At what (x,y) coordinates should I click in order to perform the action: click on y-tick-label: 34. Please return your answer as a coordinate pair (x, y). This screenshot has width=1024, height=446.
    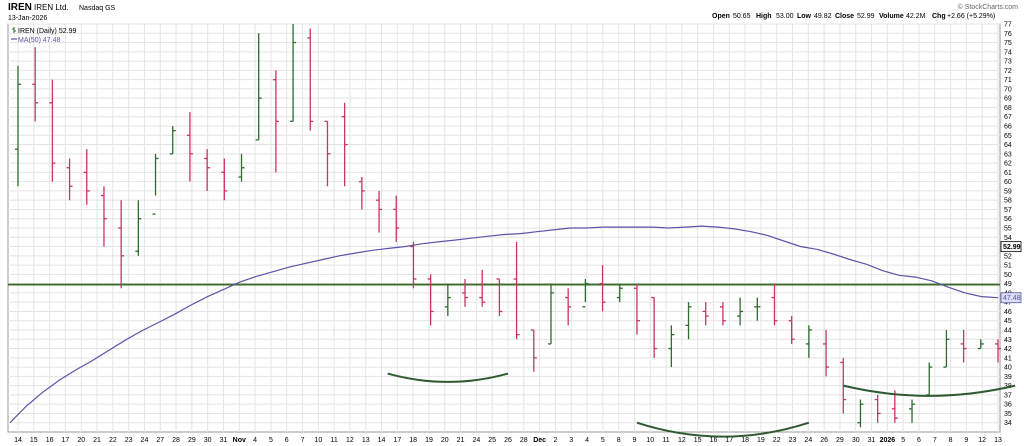
    Looking at the image, I should click on (1008, 423).